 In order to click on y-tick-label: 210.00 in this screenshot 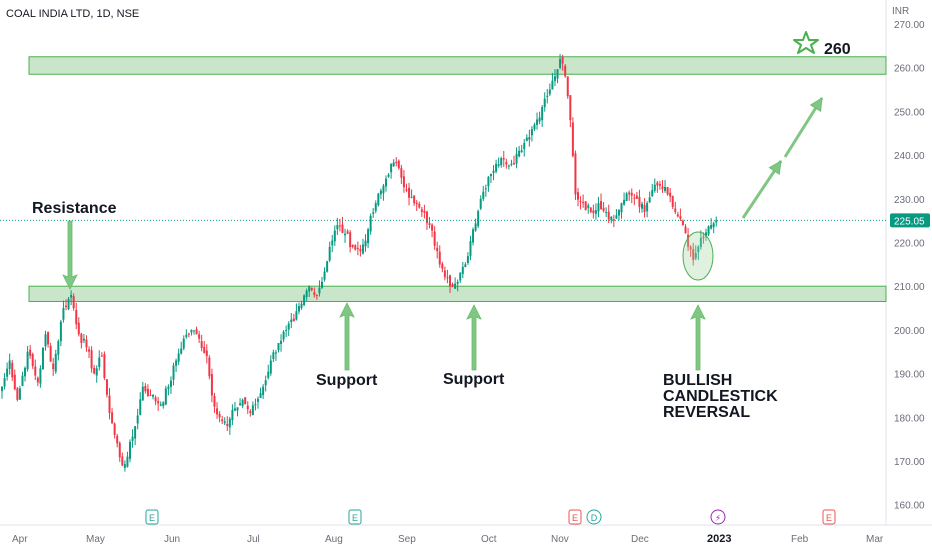, I will do `click(909, 287)`.